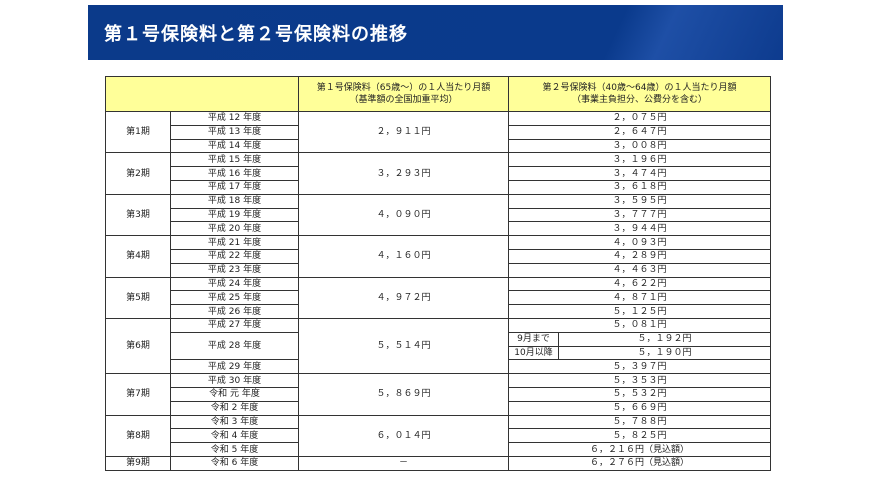 The height and width of the screenshot is (489, 870). I want to click on period-split-label: 9月まで, so click(533, 339).